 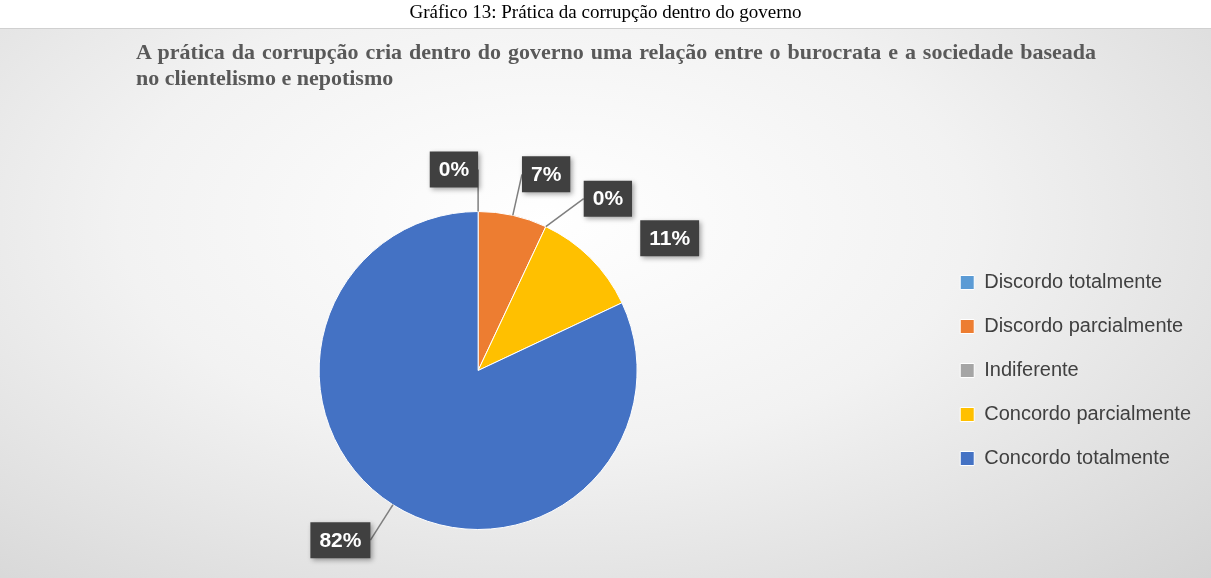 I want to click on legend-label: Concordo totalmente, so click(x=1077, y=457).